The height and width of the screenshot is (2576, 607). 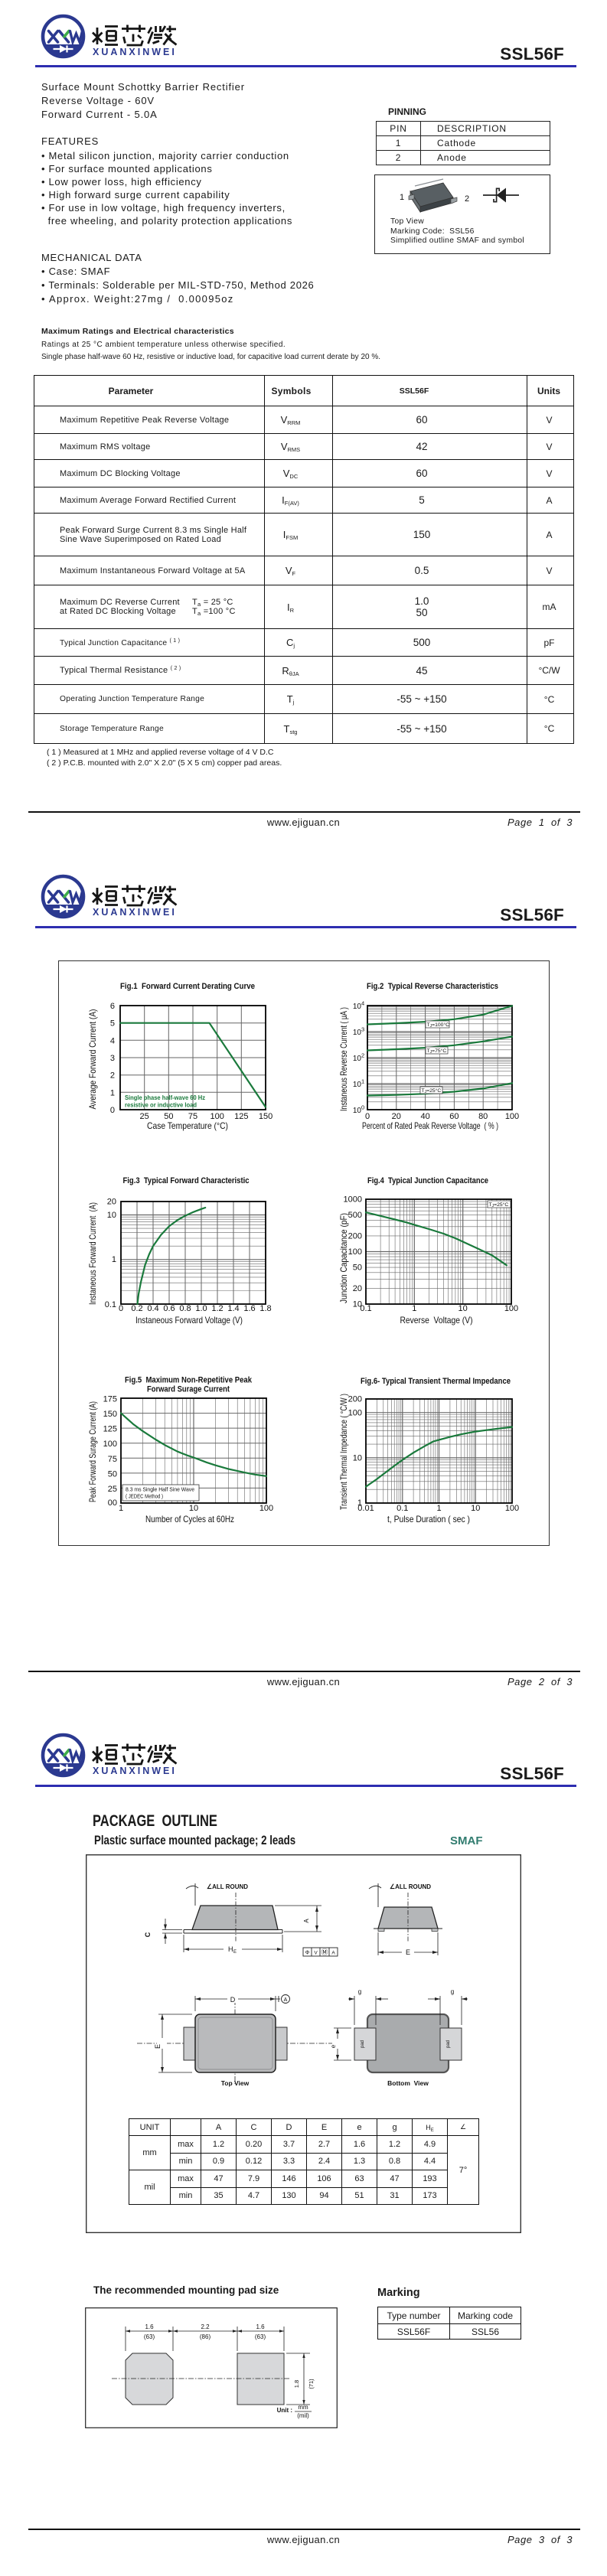 What do you see at coordinates (206, 2326) in the screenshot?
I see `svg-text: 2.2` at bounding box center [206, 2326].